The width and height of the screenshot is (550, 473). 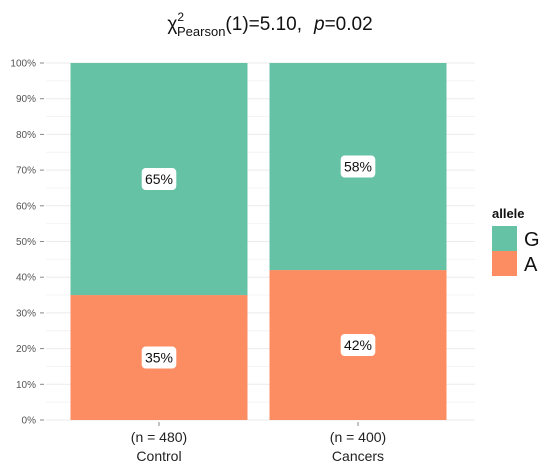 What do you see at coordinates (358, 437) in the screenshot?
I see `x-n-label: (n = 400)` at bounding box center [358, 437].